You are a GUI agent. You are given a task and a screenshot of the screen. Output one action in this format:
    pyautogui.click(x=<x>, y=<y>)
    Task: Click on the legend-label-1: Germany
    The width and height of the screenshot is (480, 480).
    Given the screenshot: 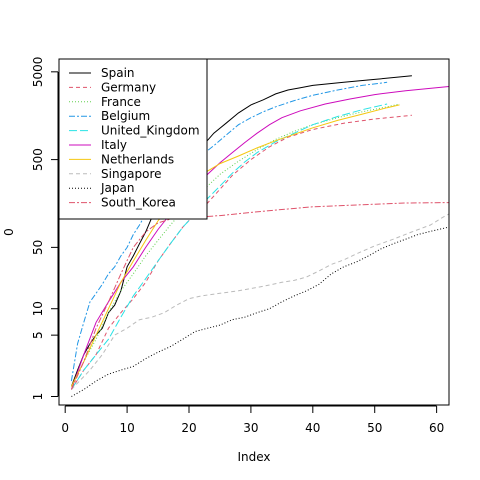 What is the action you would take?
    pyautogui.click(x=128, y=87)
    